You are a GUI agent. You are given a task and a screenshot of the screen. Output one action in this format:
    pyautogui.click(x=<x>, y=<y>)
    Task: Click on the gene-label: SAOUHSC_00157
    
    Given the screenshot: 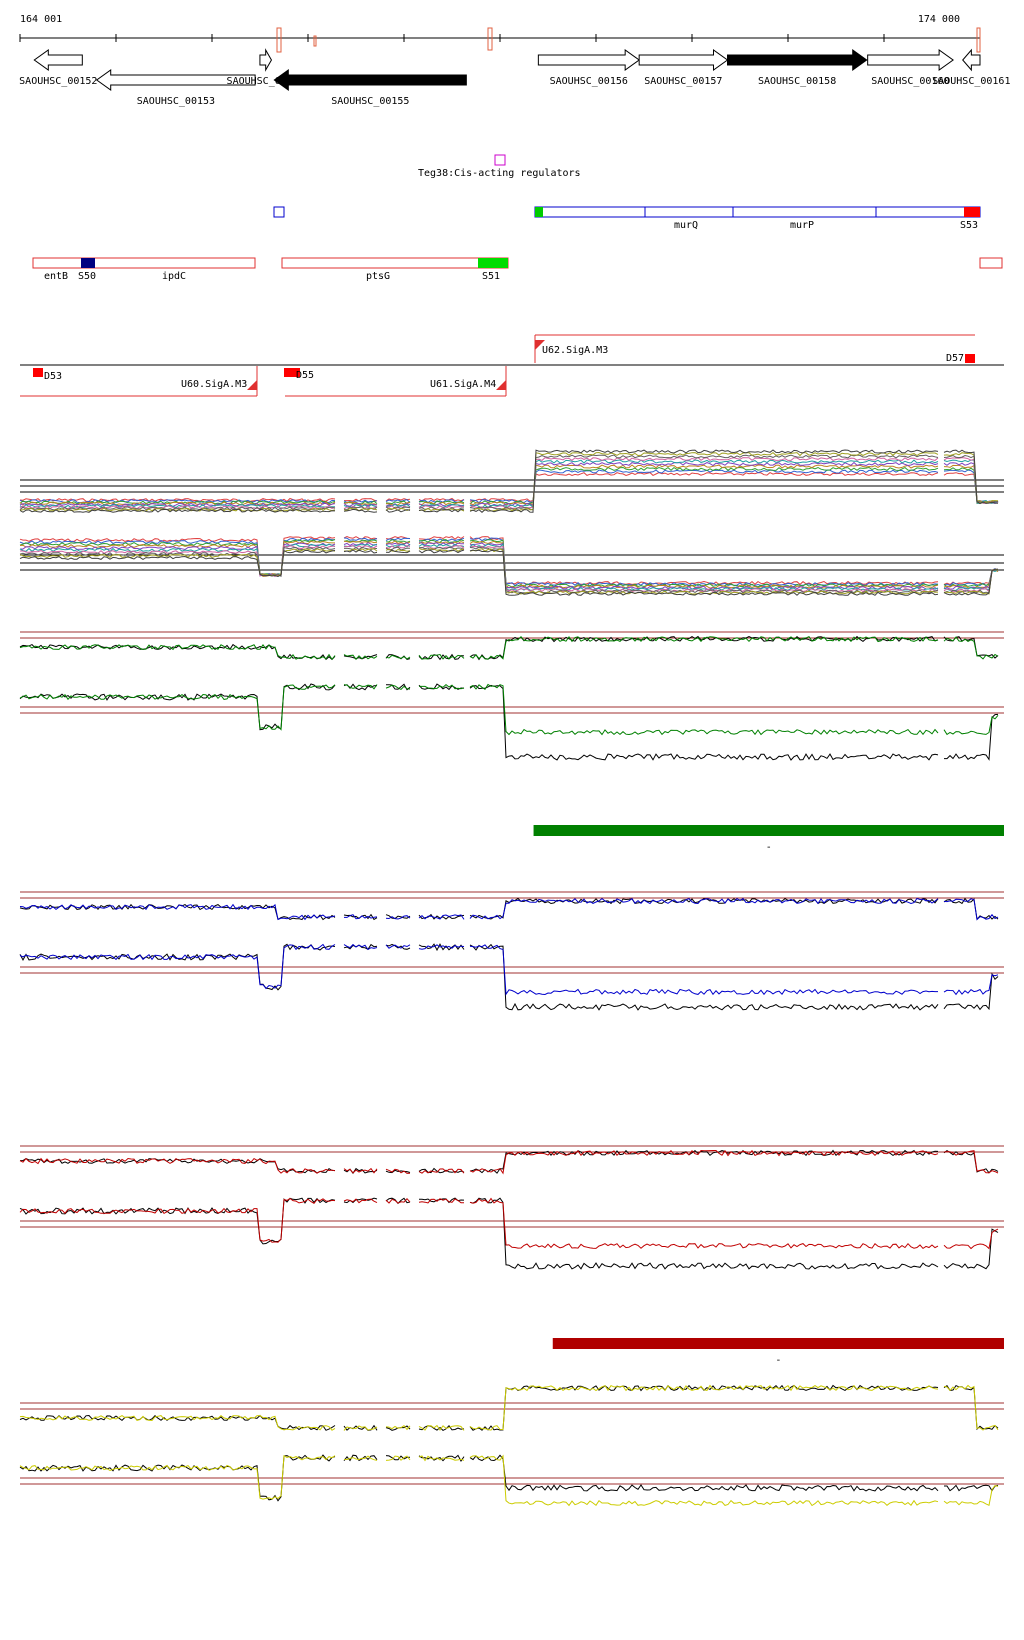 What is the action you would take?
    pyautogui.click(x=683, y=81)
    